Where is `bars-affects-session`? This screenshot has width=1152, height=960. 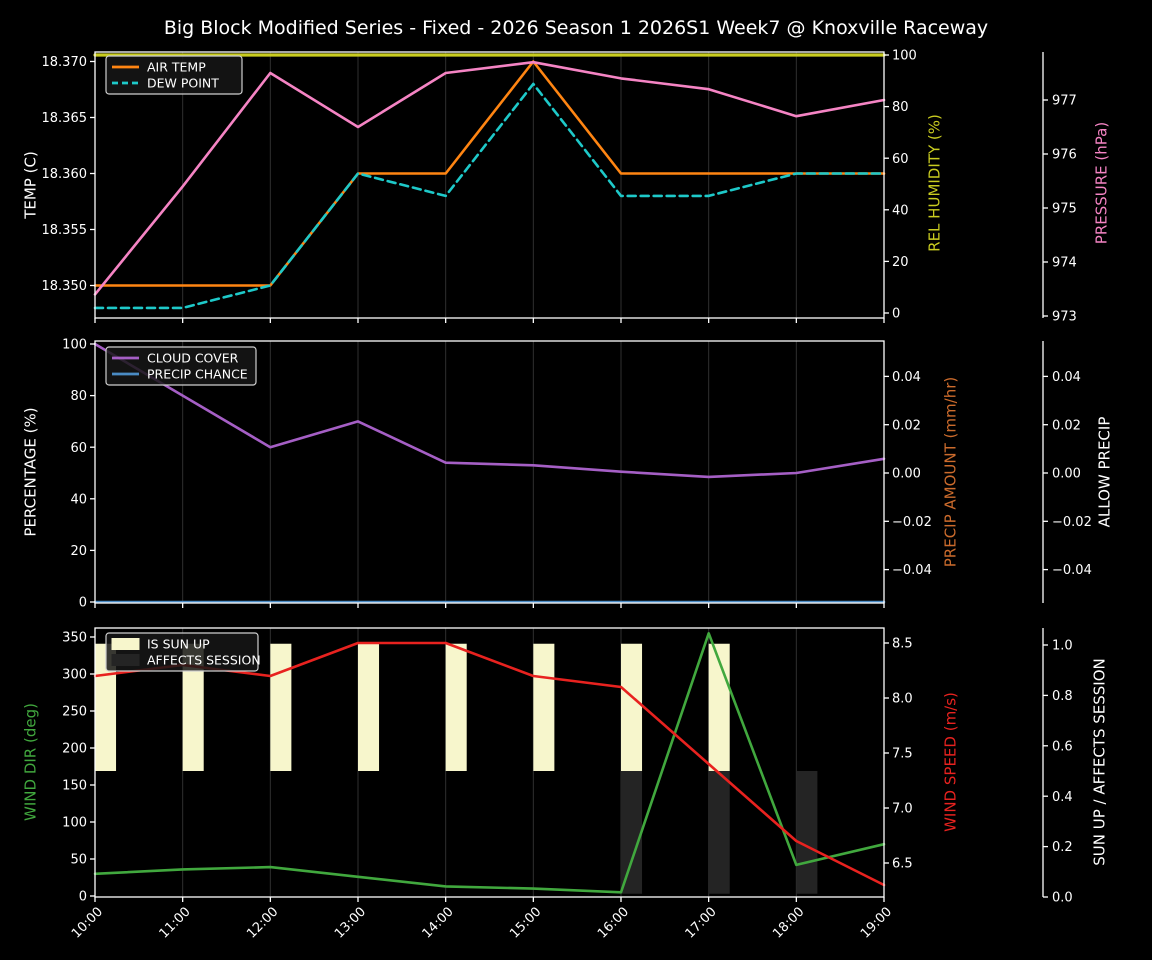 bars-affects-session is located at coordinates (719, 832).